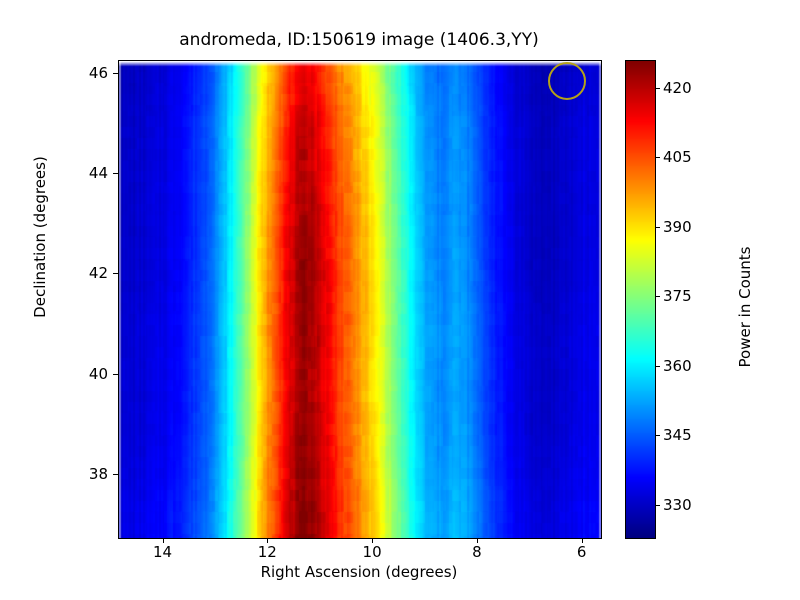 This screenshot has width=800, height=600. I want to click on x-tick-label: 14, so click(162, 552).